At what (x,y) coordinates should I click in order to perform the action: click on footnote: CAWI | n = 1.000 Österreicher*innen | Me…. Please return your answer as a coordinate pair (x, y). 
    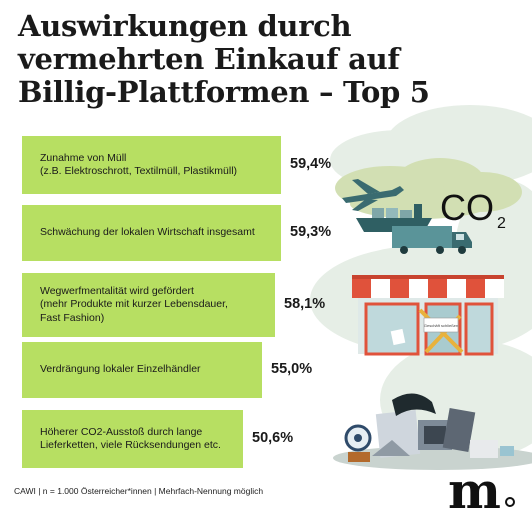
    Looking at the image, I should click on (139, 491).